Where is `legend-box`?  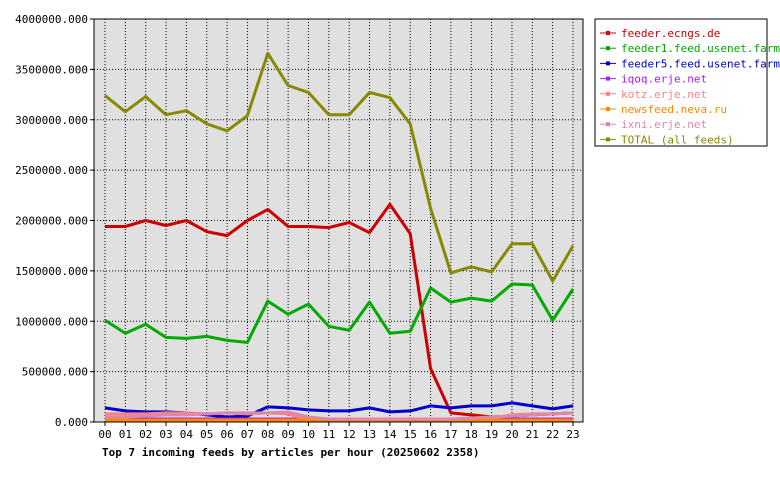
legend-box is located at coordinates (681, 82).